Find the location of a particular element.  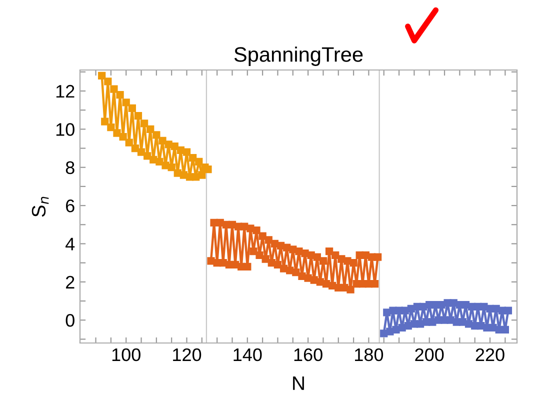

chart-title: SpanningTree is located at coordinates (298, 56).